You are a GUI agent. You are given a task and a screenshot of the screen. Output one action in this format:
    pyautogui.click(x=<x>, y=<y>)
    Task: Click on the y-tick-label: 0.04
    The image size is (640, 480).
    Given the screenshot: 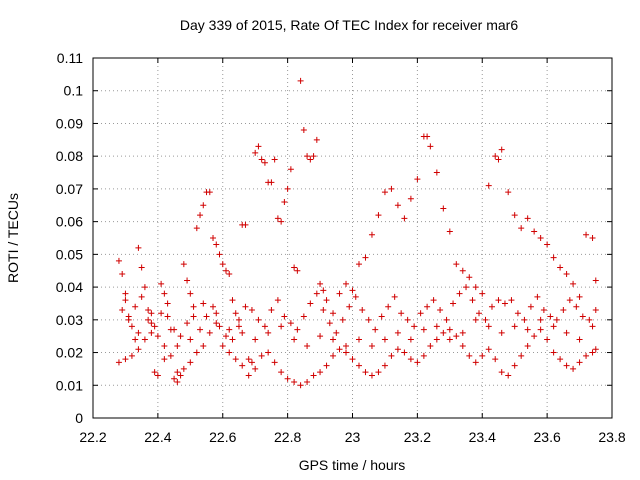 What is the action you would take?
    pyautogui.click(x=69, y=287)
    